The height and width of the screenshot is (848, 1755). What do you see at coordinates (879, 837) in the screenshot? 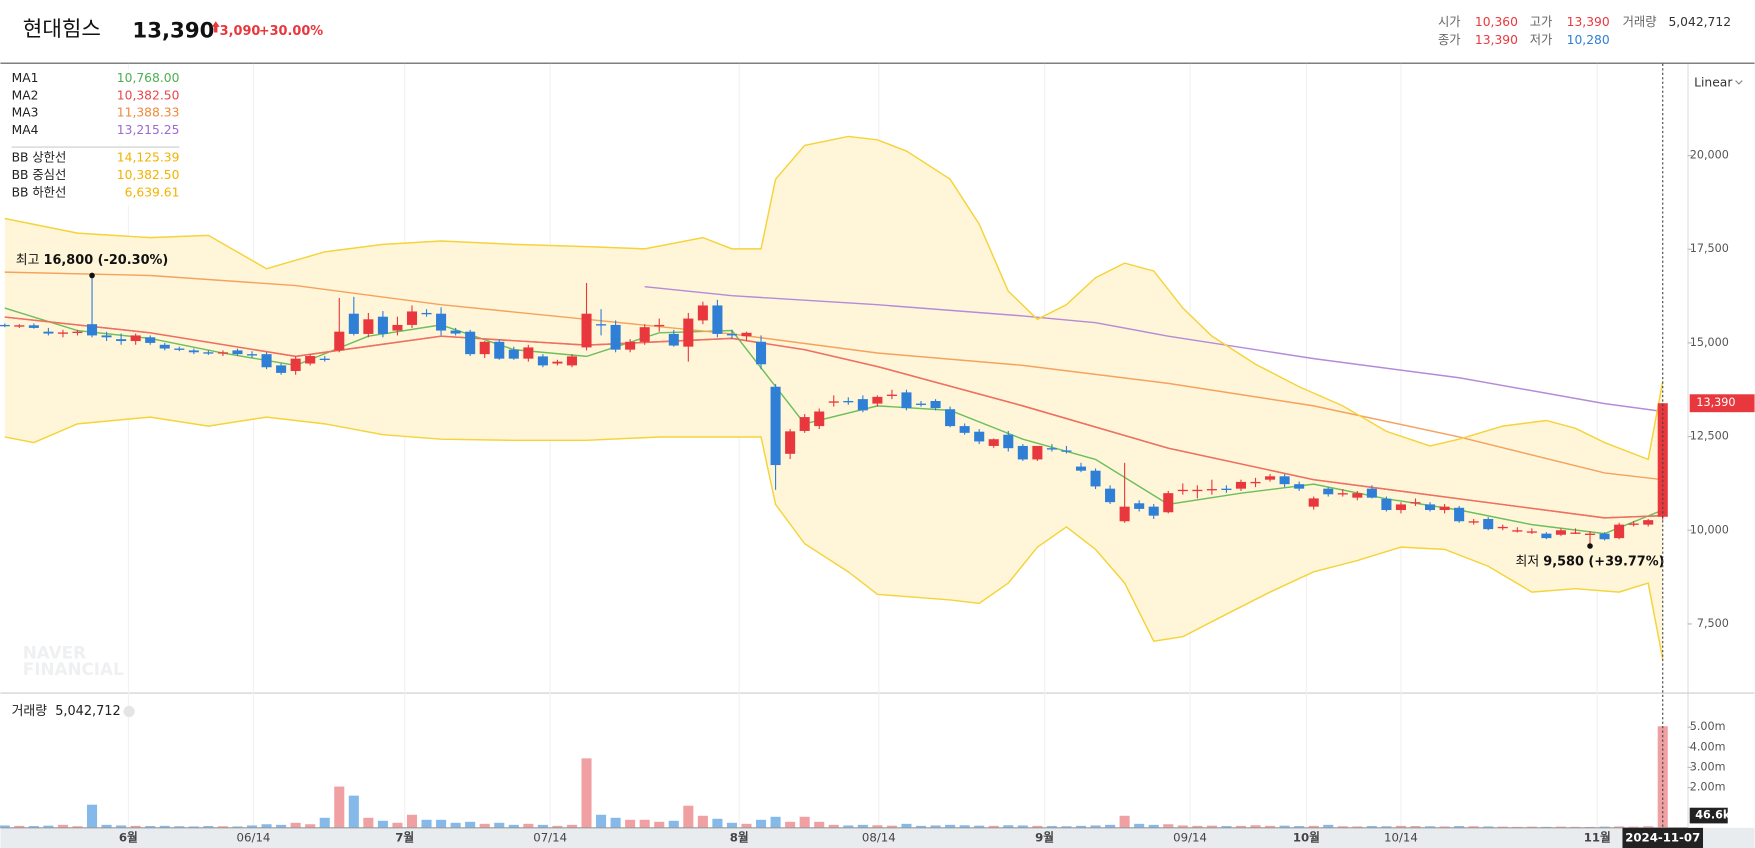
I see `x-tick-label: 08/14` at bounding box center [879, 837].